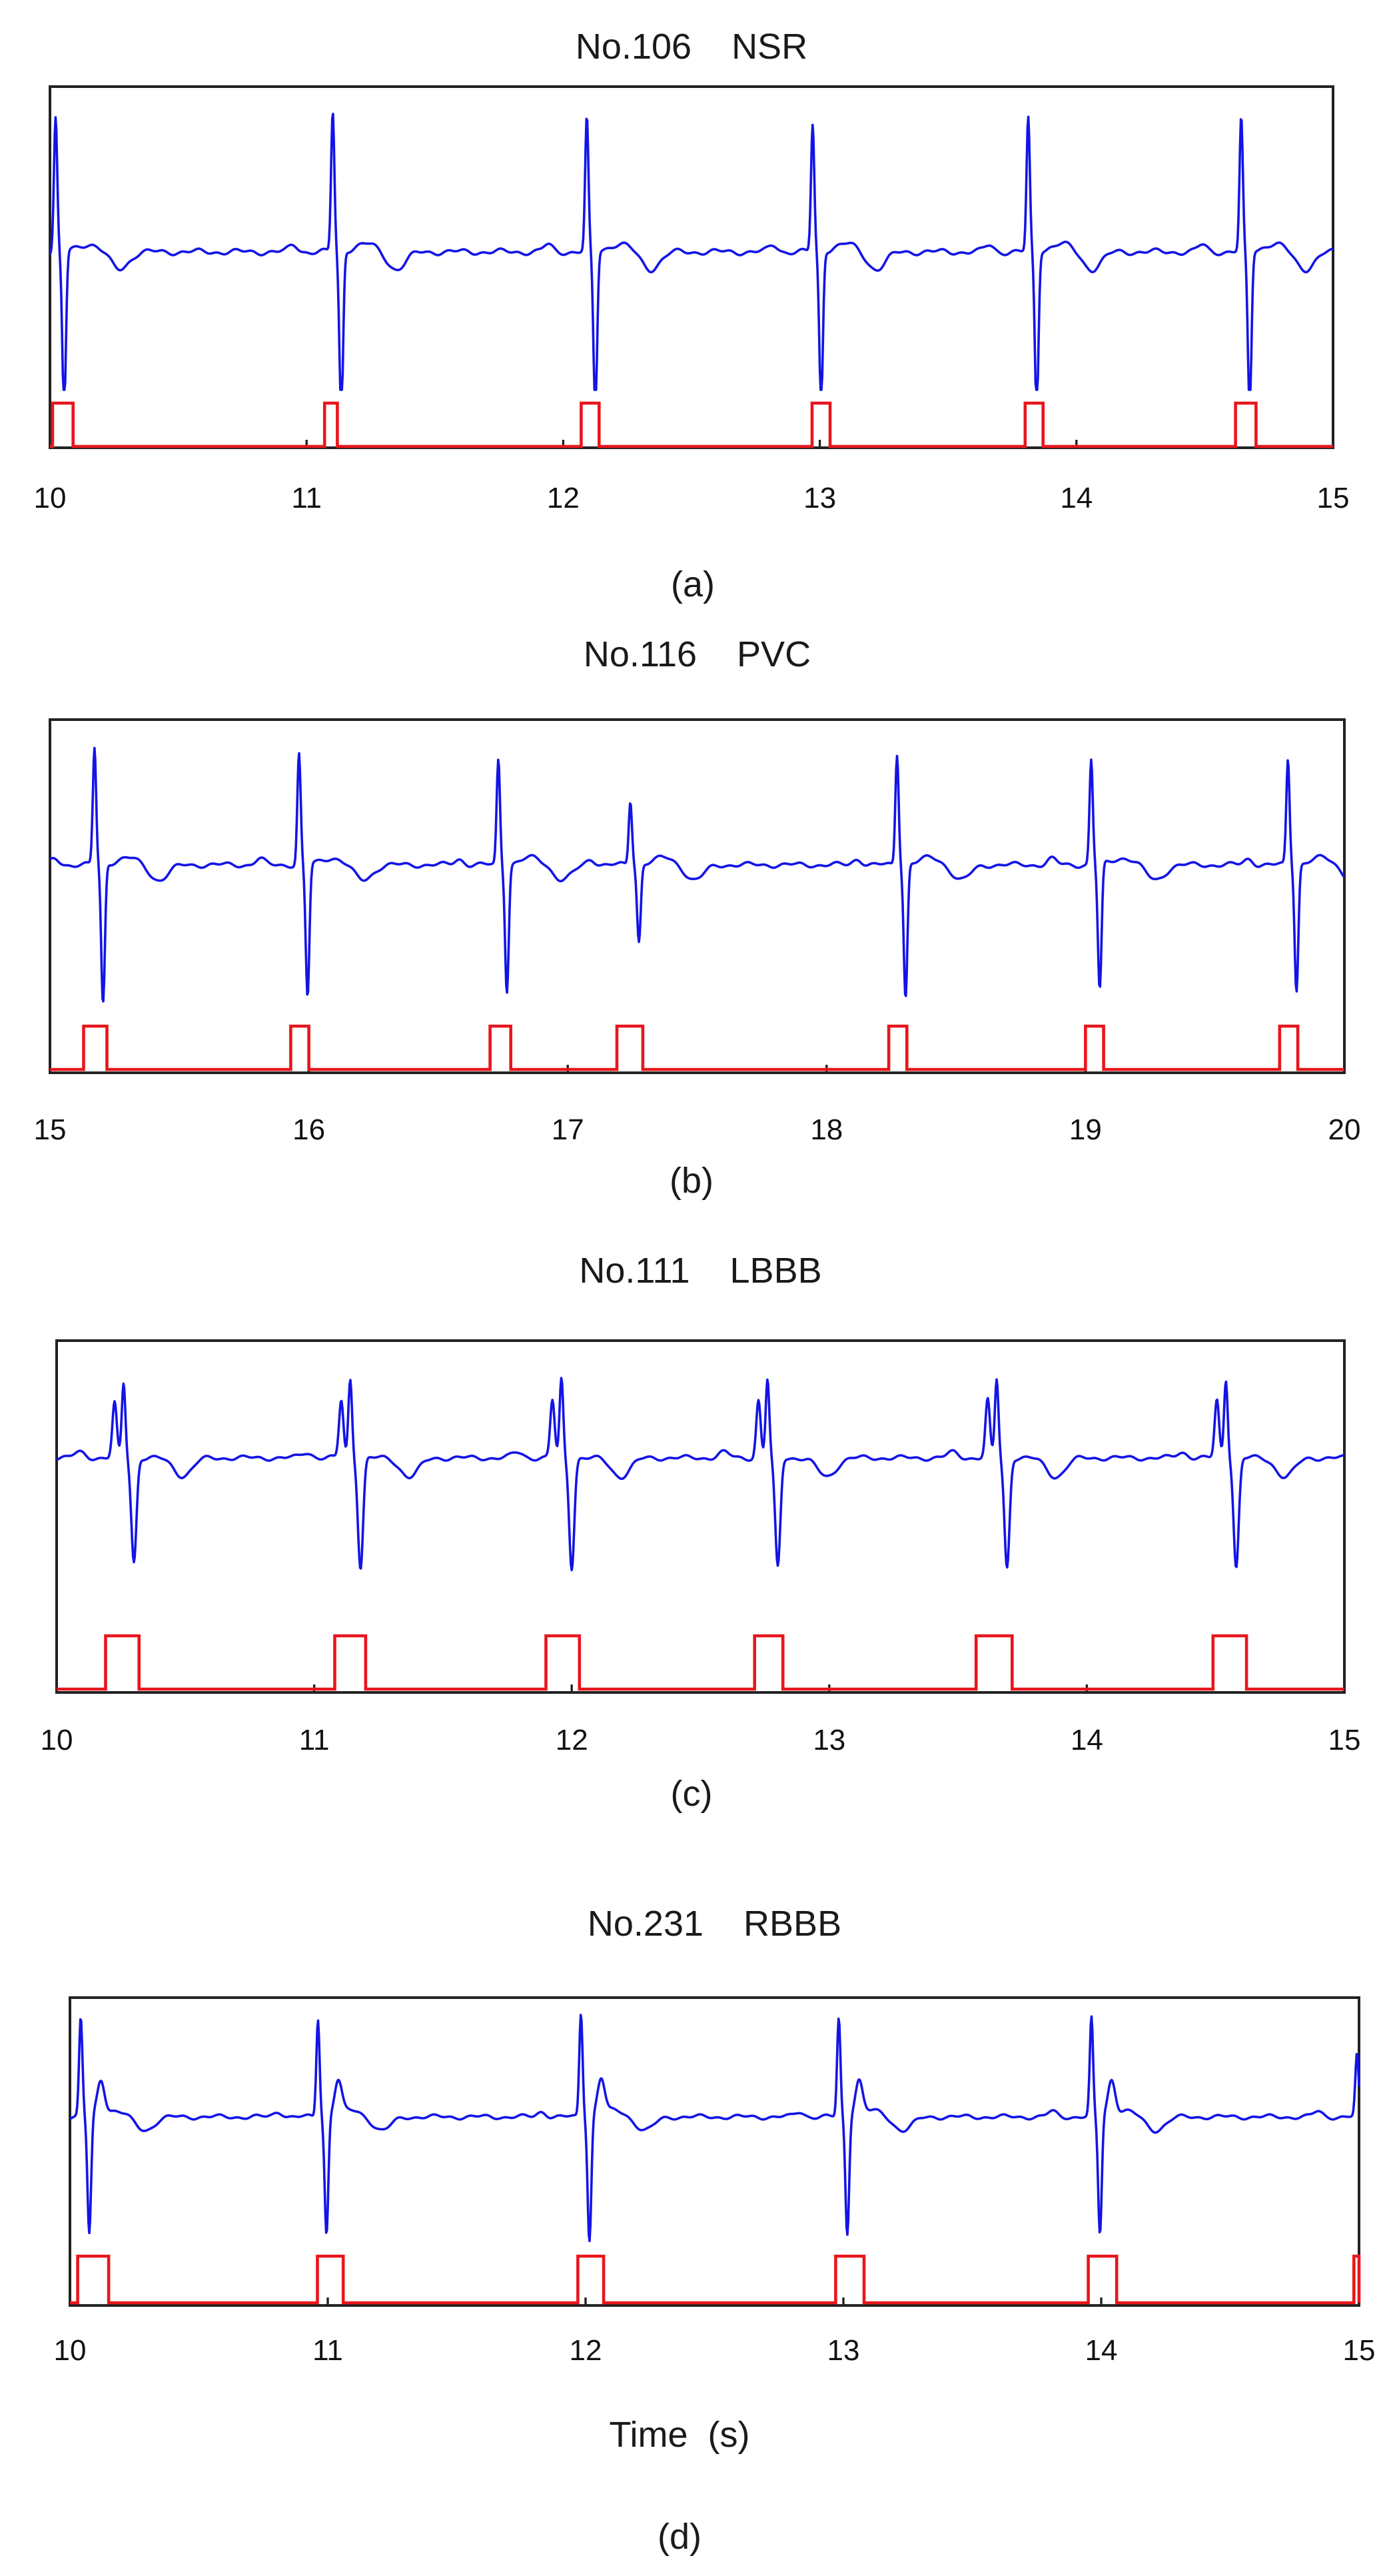 The image size is (1399, 2576). I want to click on chart-title: No.106 NSR, so click(692, 47).